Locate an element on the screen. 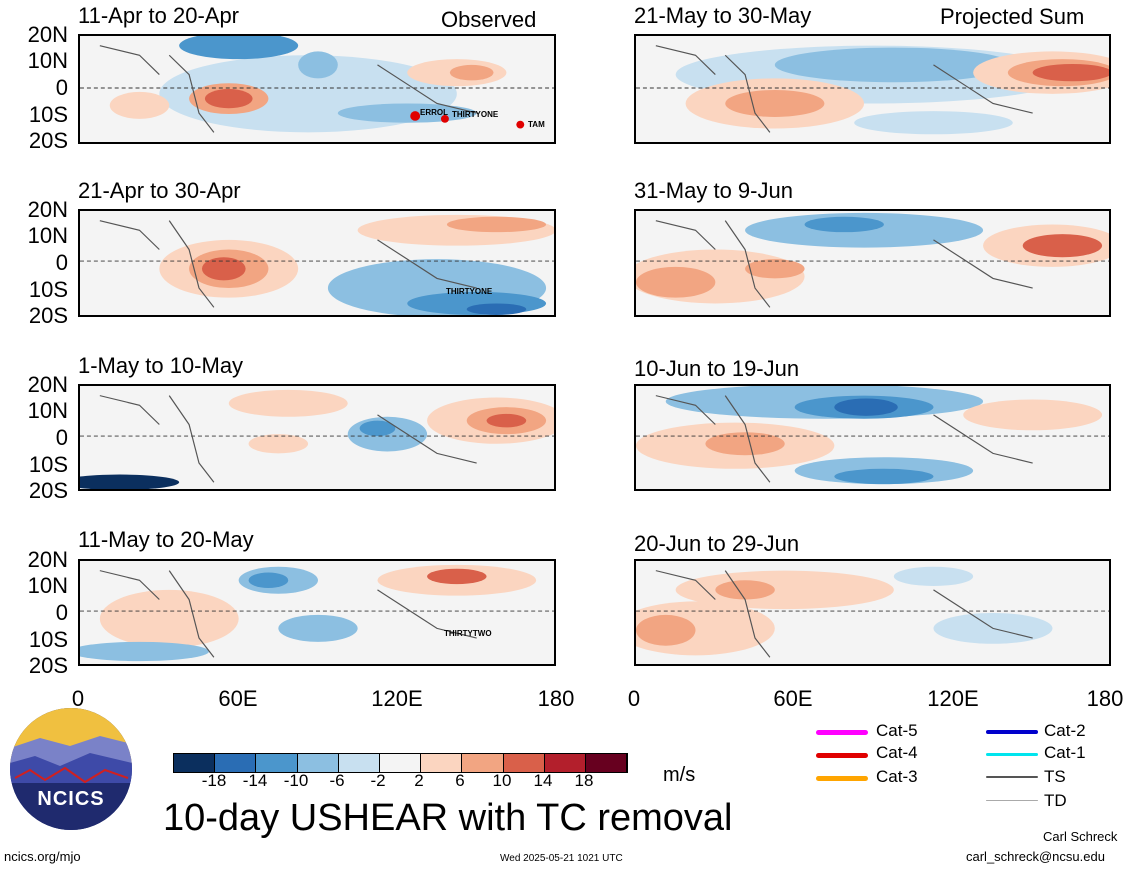 This screenshot has width=1135, height=872. tc-label: THIRTYTWO is located at coordinates (468, 633).